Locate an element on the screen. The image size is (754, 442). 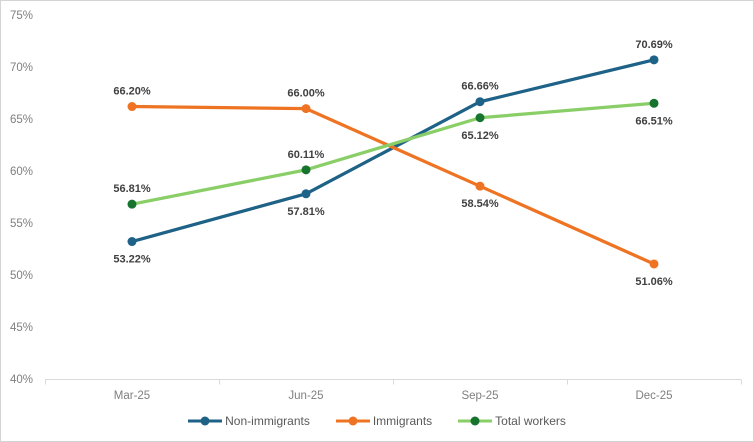
data-point-label: 56.81% is located at coordinates (132, 189).